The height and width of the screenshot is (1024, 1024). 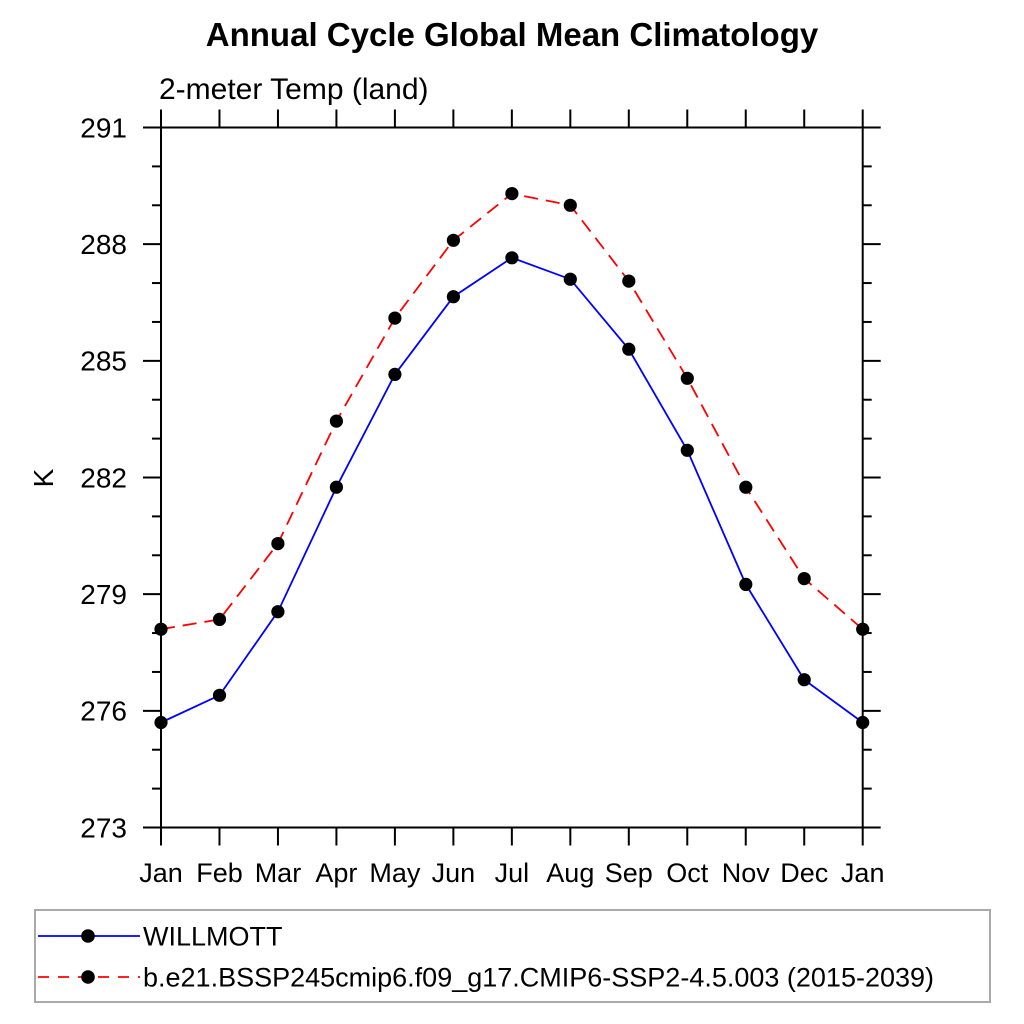 I want to click on legend-frame, so click(x=512, y=956).